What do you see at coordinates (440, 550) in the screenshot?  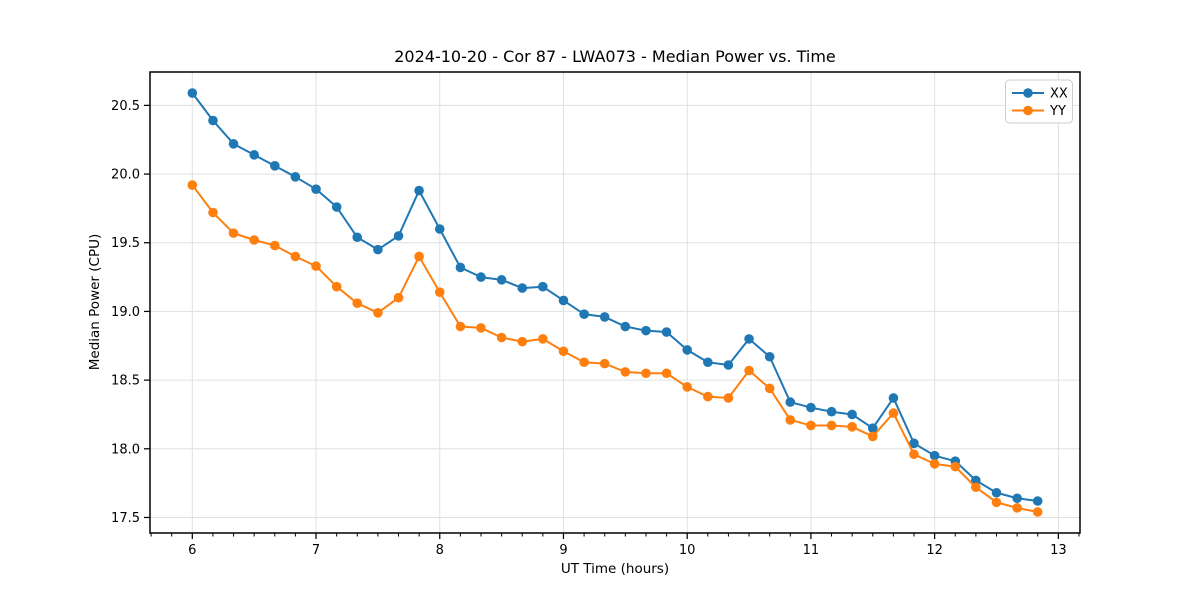 I see `x-tick-label: 8` at bounding box center [440, 550].